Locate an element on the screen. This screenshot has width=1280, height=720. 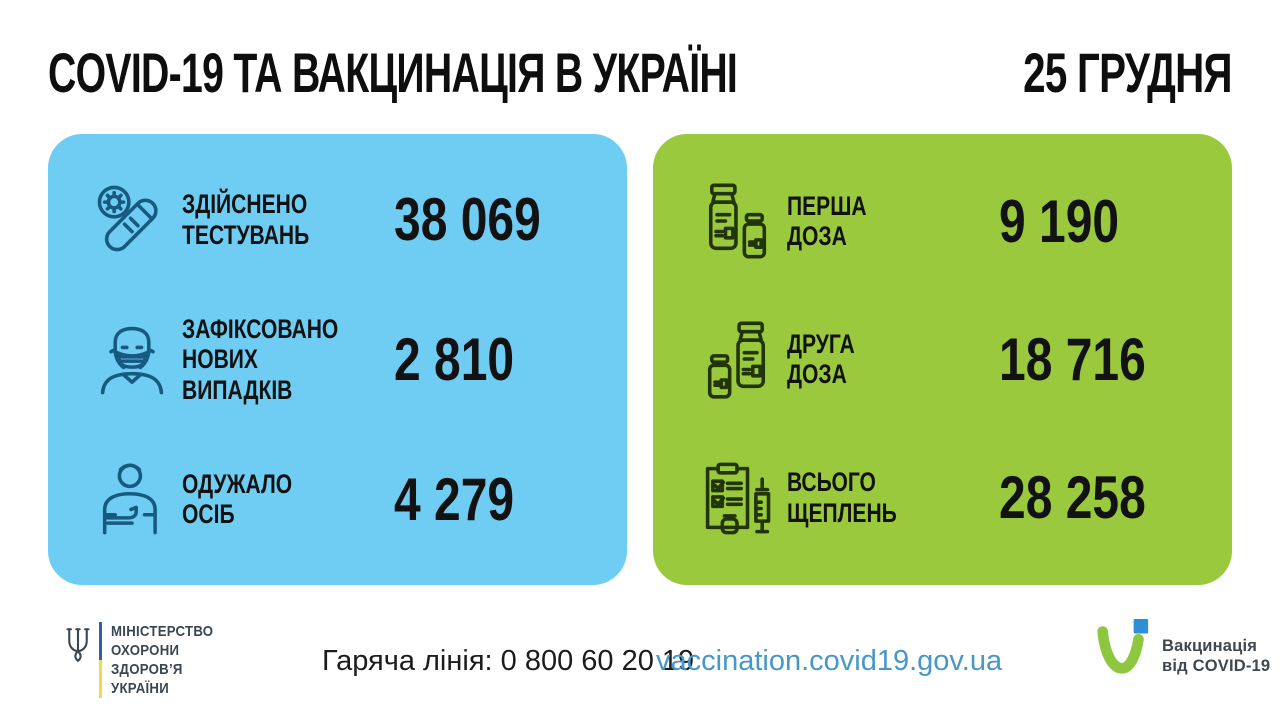
recovered-value: 4 279 is located at coordinates (454, 499).